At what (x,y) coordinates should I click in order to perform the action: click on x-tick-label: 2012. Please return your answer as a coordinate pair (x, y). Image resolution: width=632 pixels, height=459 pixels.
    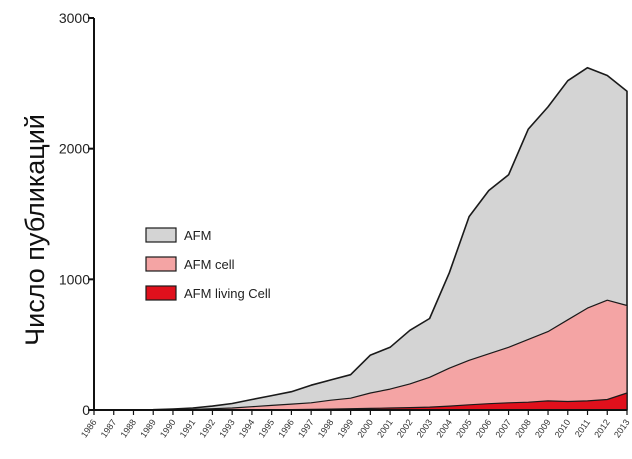
    Looking at the image, I should click on (602, 428).